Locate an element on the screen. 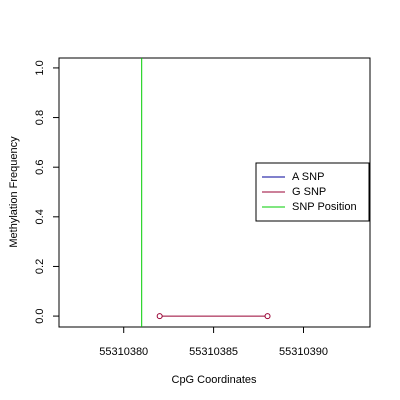 The image size is (400, 400). x-axis-label: CpG Coordinates is located at coordinates (214, 380).